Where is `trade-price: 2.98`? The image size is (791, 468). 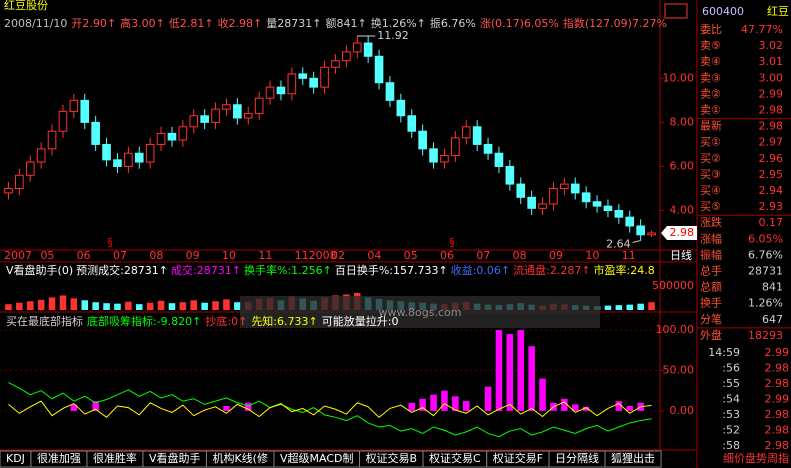
trade-price: 2.98 is located at coordinates (777, 383).